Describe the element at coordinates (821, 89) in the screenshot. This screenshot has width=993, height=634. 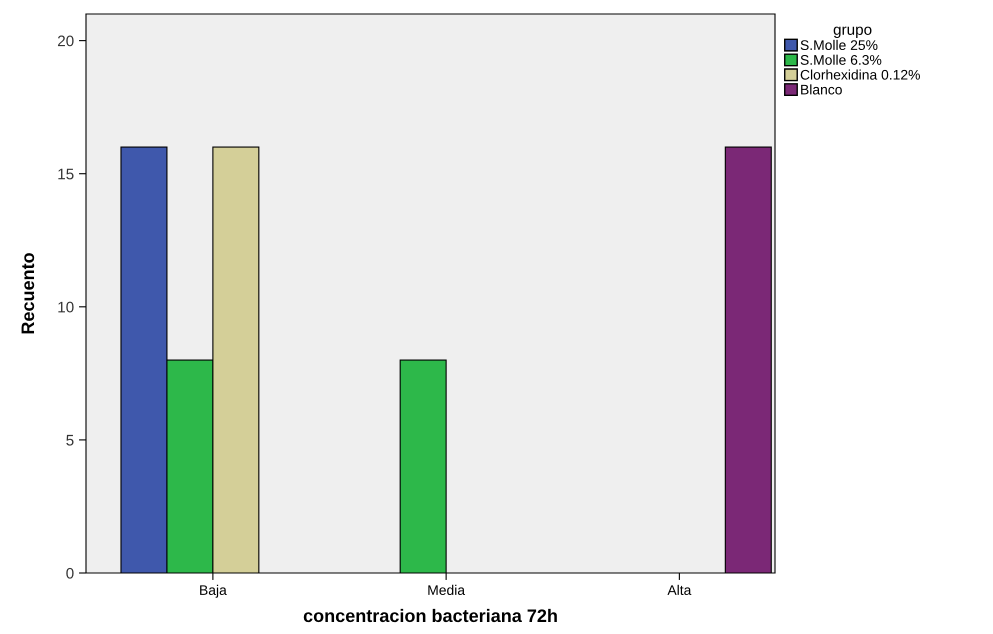
I see `legend-label: Blanco` at that location.